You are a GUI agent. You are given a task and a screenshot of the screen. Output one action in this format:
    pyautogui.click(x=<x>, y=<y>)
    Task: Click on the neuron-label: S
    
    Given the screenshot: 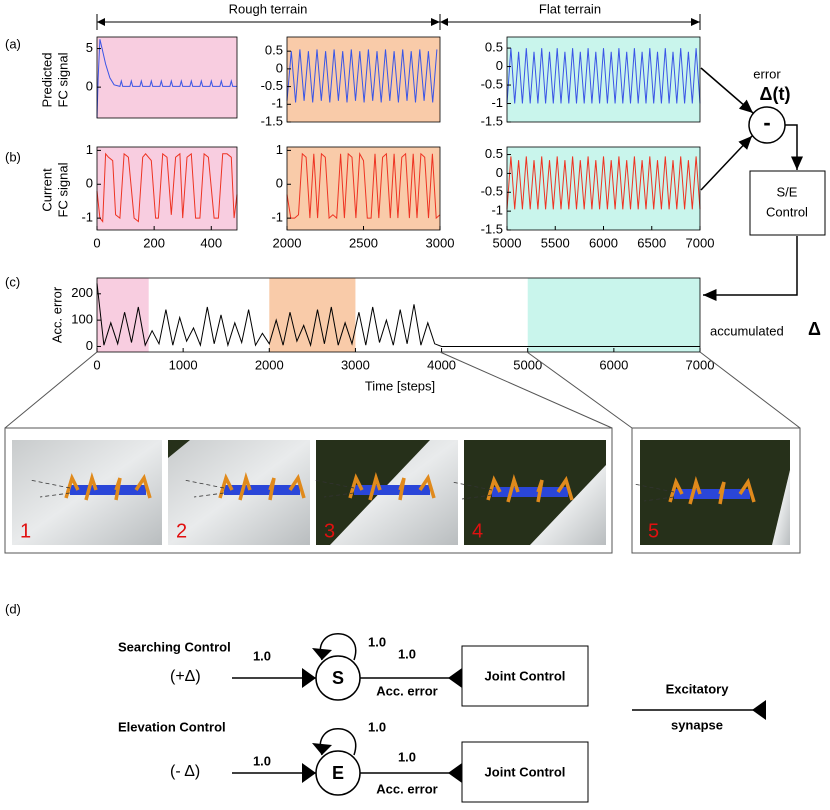 What is the action you would take?
    pyautogui.click(x=338, y=678)
    